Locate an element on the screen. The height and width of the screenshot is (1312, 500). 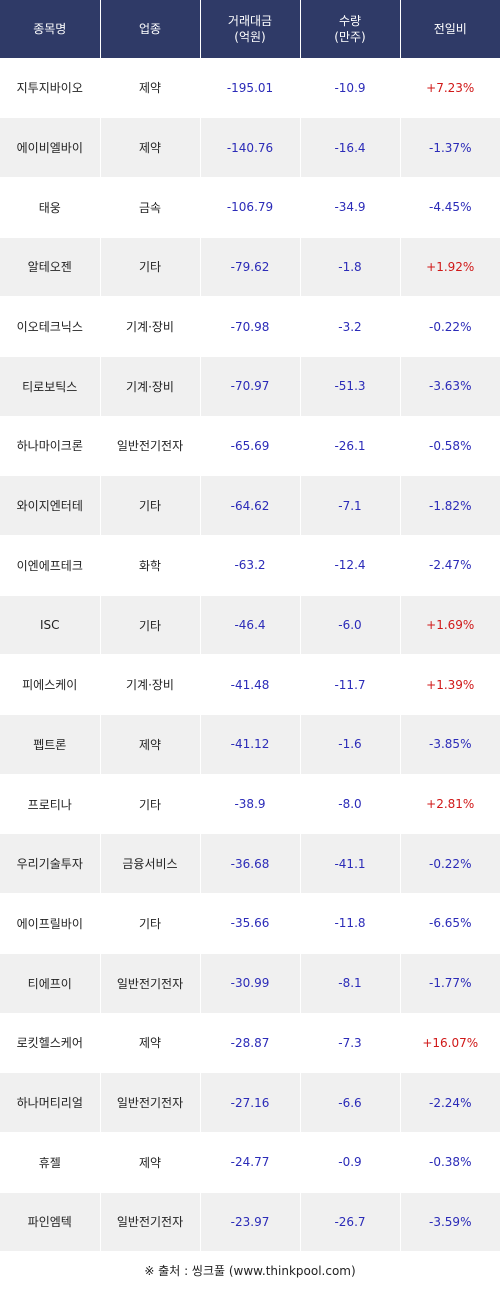
header-amount-unit: (억원) is located at coordinates (250, 37).